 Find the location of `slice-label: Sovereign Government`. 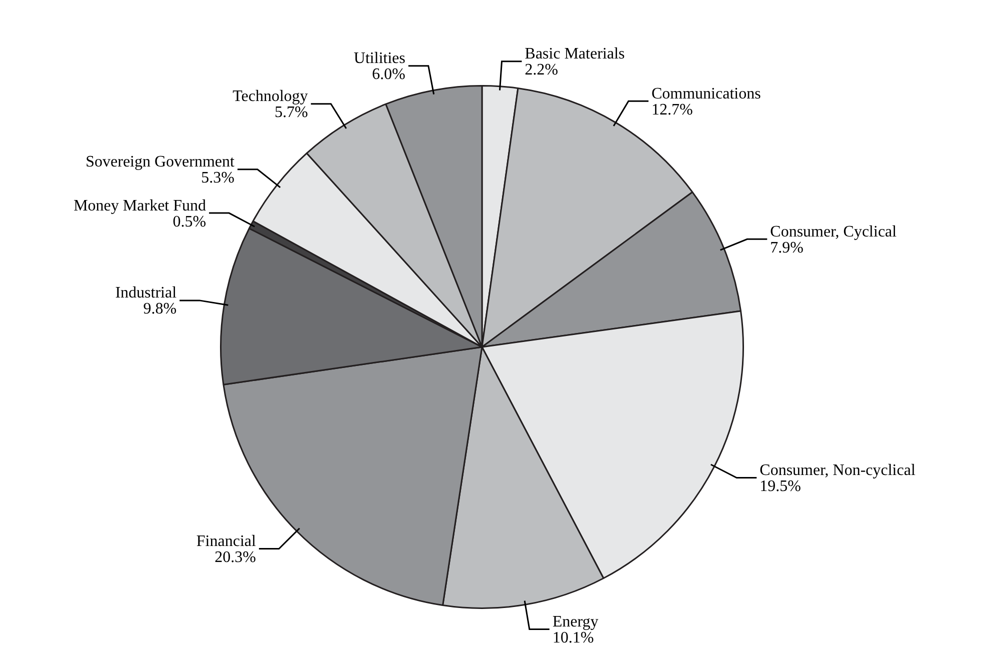

slice-label: Sovereign Government is located at coordinates (161, 162).